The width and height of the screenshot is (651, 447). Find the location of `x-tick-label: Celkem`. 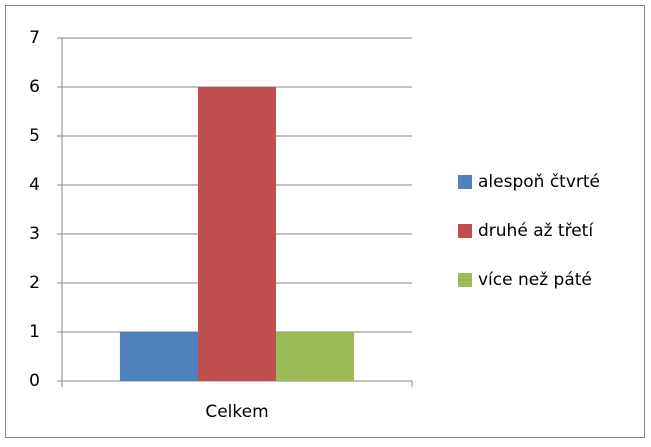

x-tick-label: Celkem is located at coordinates (236, 412).